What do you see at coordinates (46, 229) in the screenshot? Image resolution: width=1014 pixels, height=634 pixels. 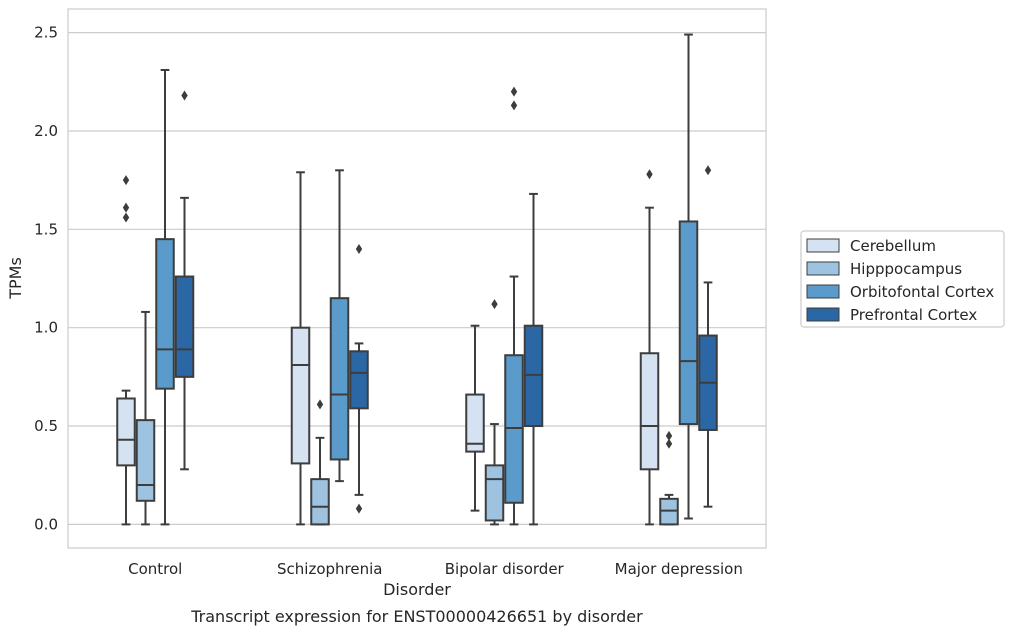 I see `y-tick-label: 1.5` at bounding box center [46, 229].